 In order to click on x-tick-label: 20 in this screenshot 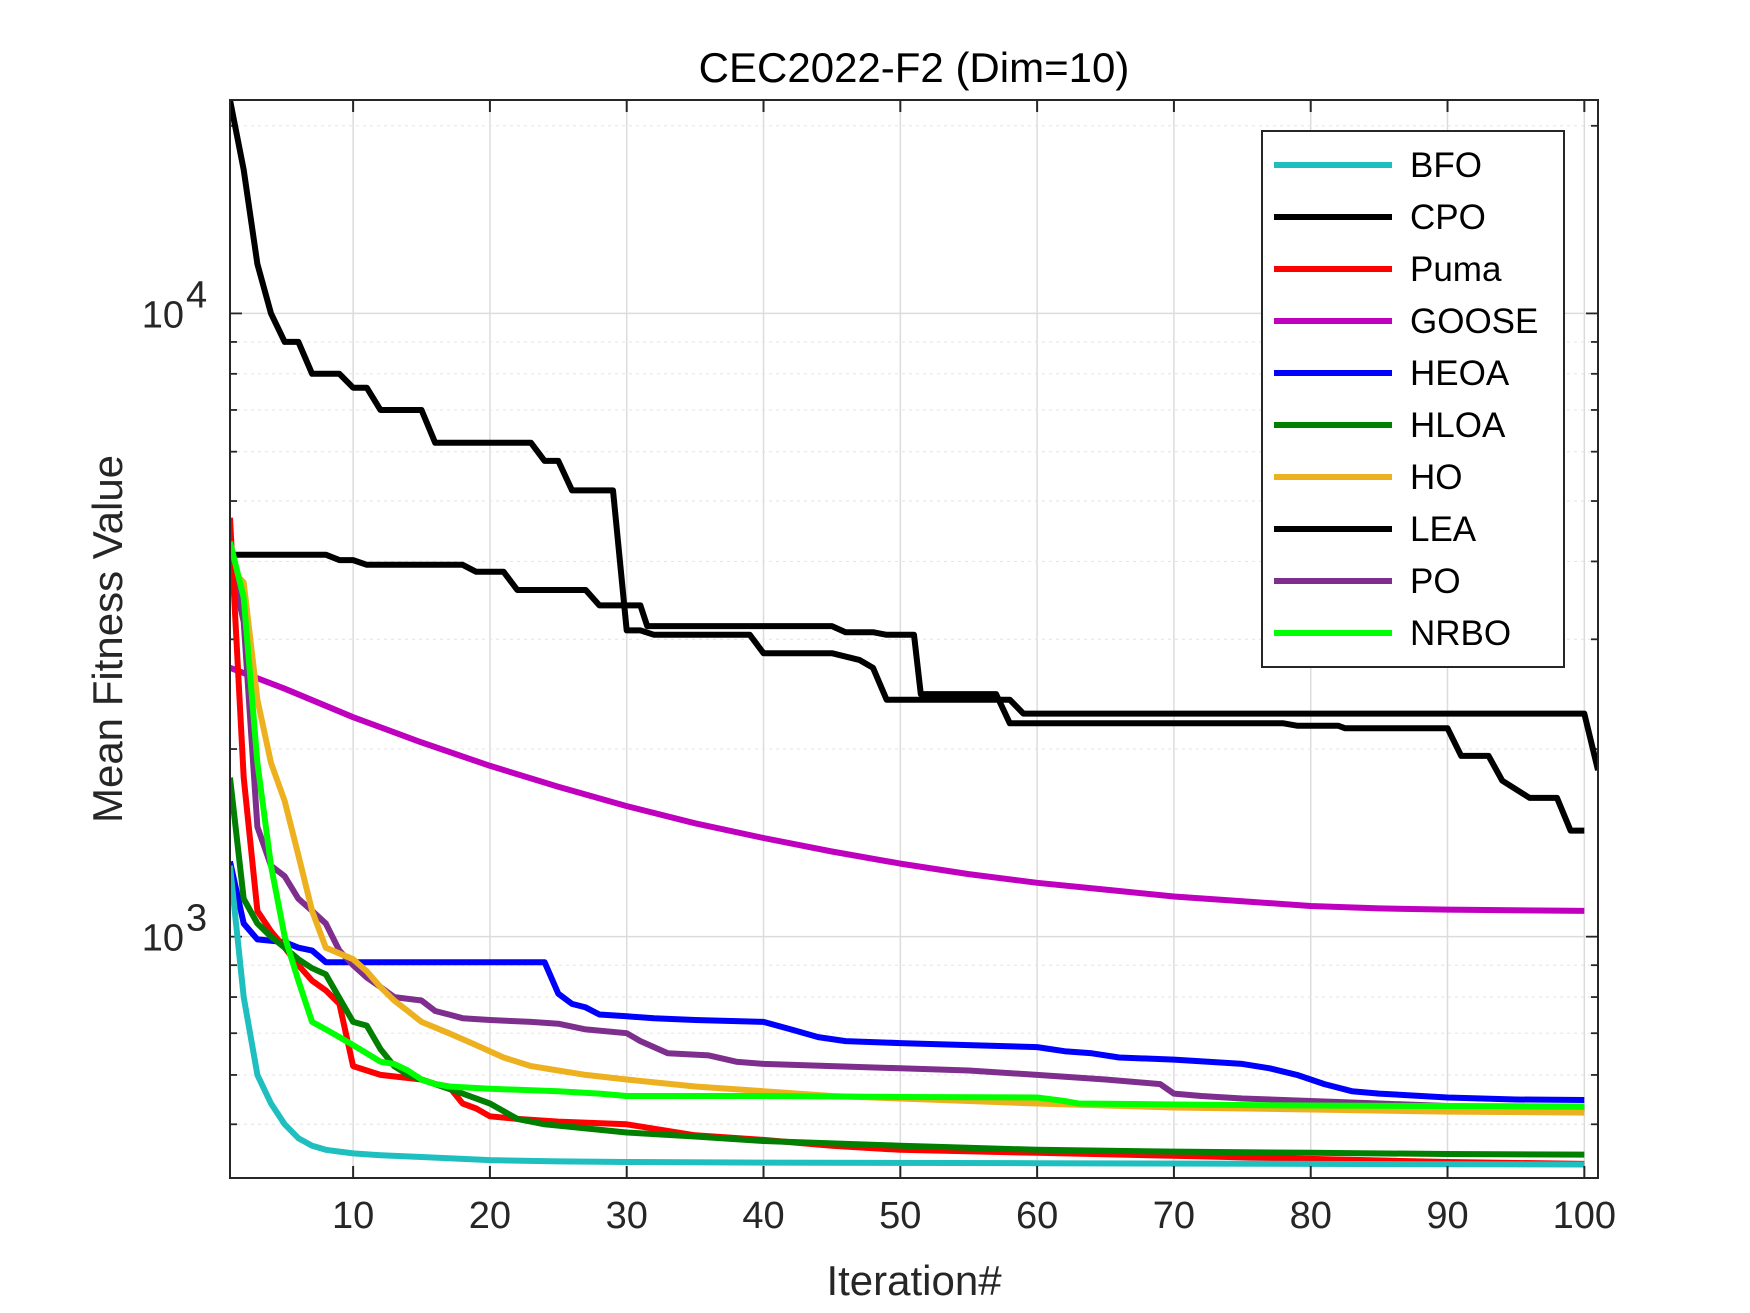, I will do `click(490, 1216)`.